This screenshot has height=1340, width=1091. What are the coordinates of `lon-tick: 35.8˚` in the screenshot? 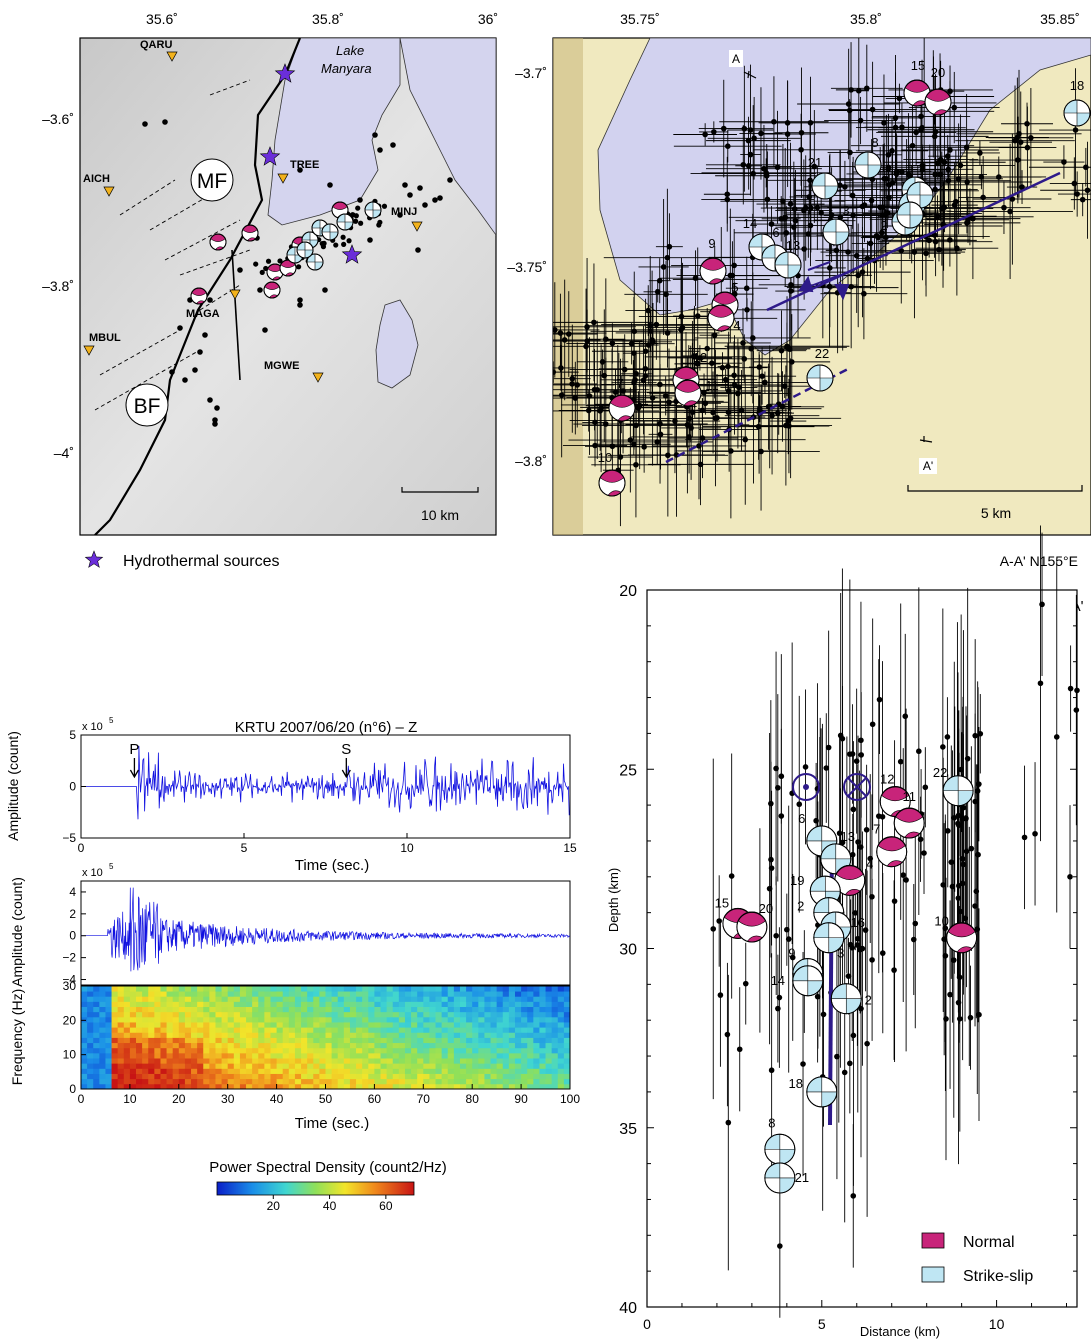 It's located at (328, 19).